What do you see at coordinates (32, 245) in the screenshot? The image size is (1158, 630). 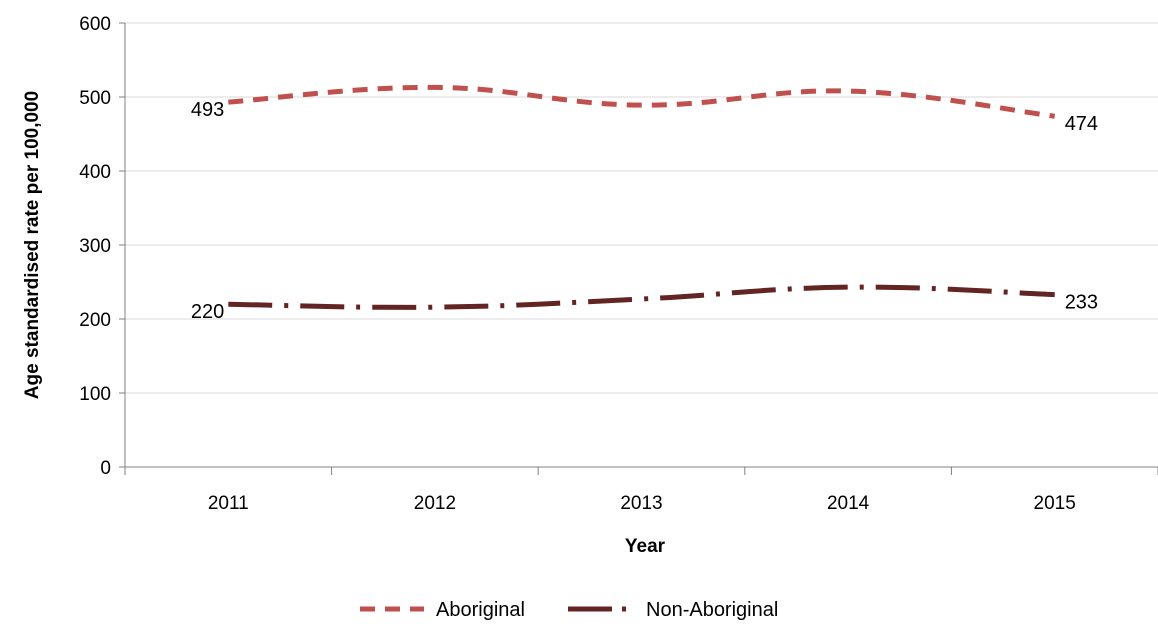 I see `y-axis-title: Age standardised rate per 100,000` at bounding box center [32, 245].